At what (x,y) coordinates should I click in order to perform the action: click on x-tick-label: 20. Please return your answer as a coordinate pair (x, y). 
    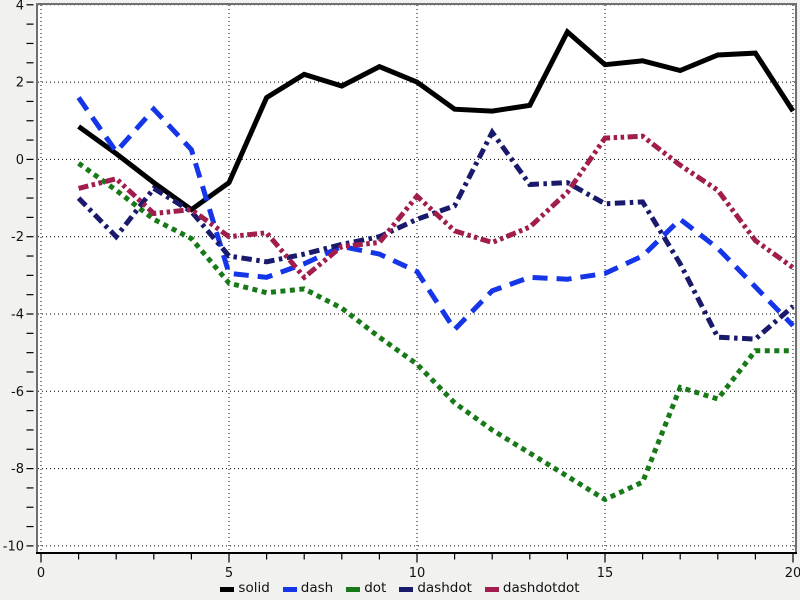
    Looking at the image, I should click on (792, 573).